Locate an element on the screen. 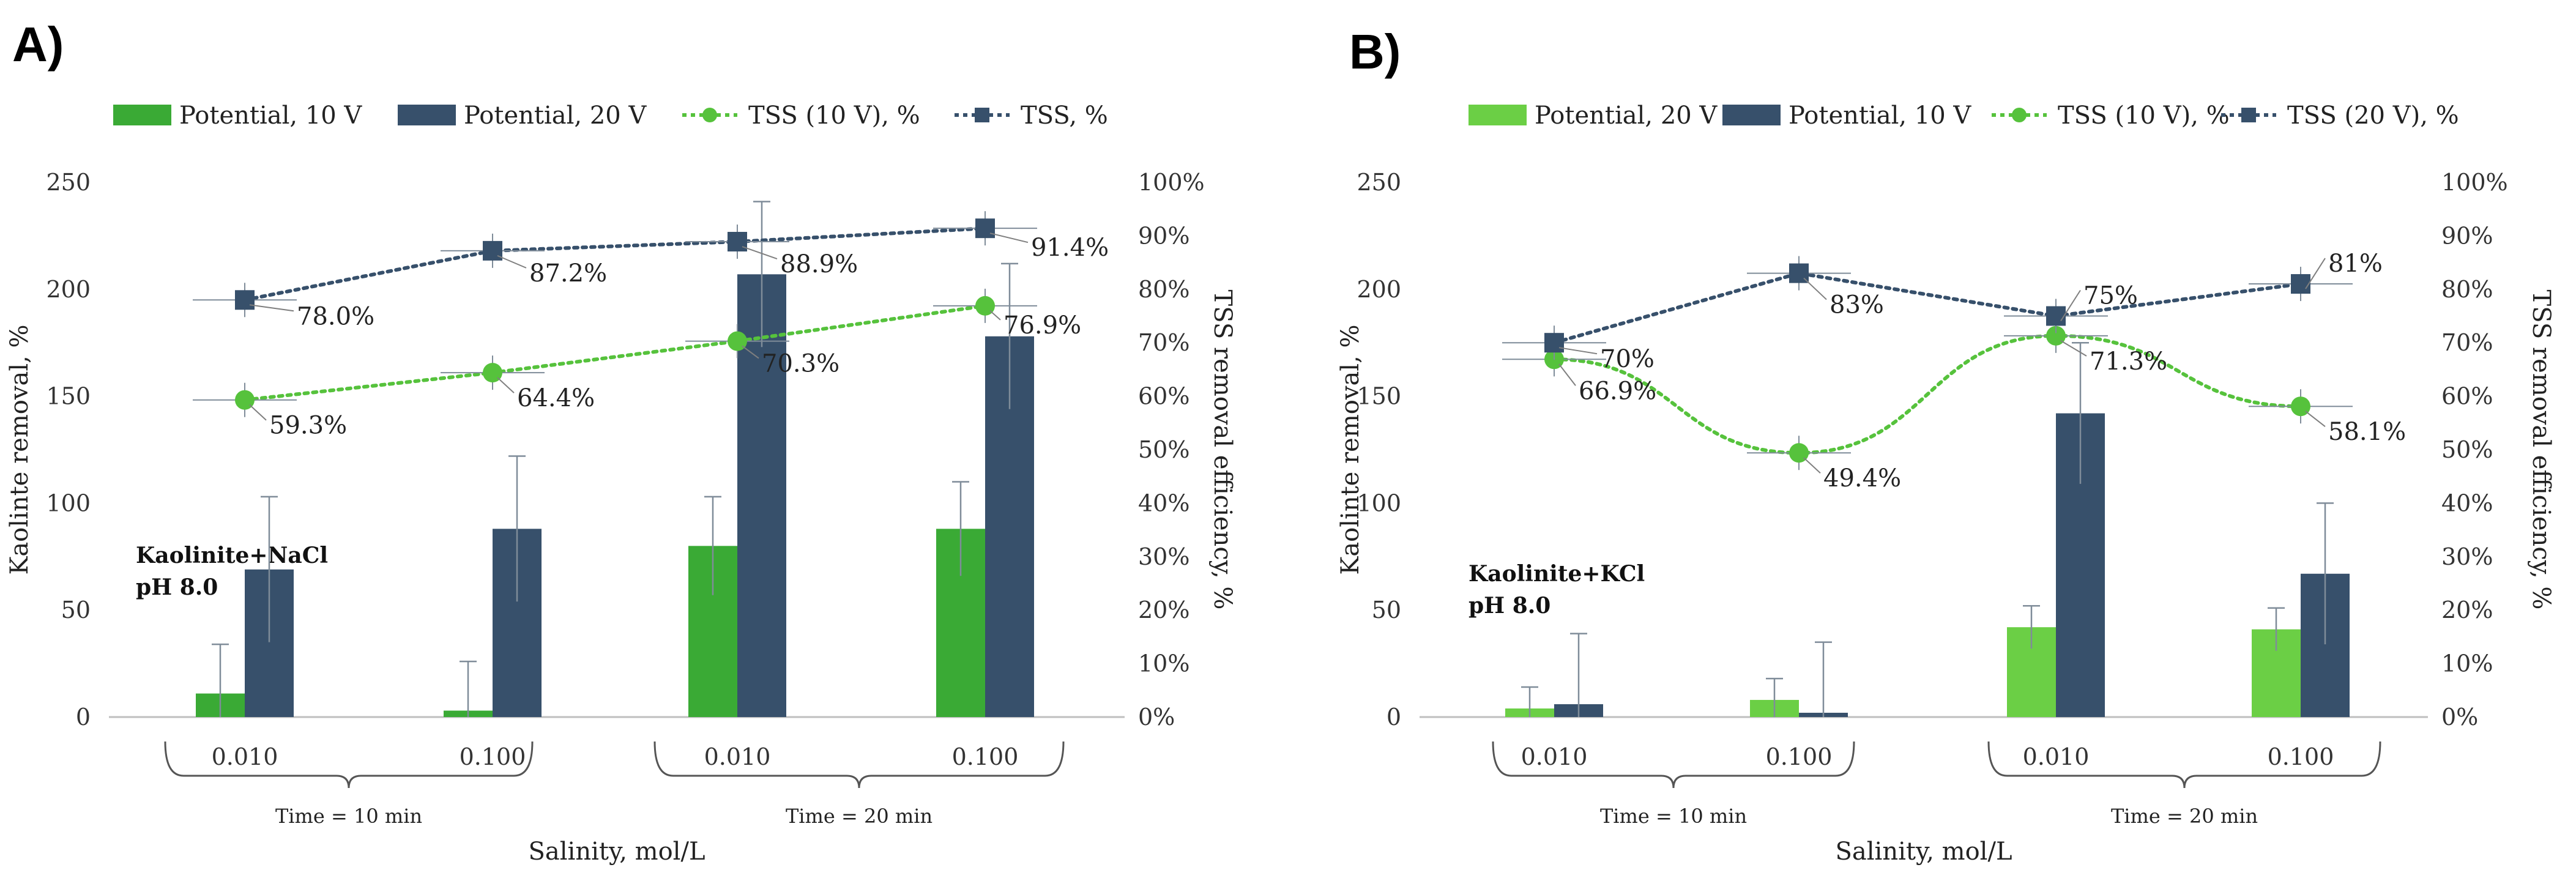 This screenshot has width=2576, height=881. data-label: 81% is located at coordinates (2355, 264).